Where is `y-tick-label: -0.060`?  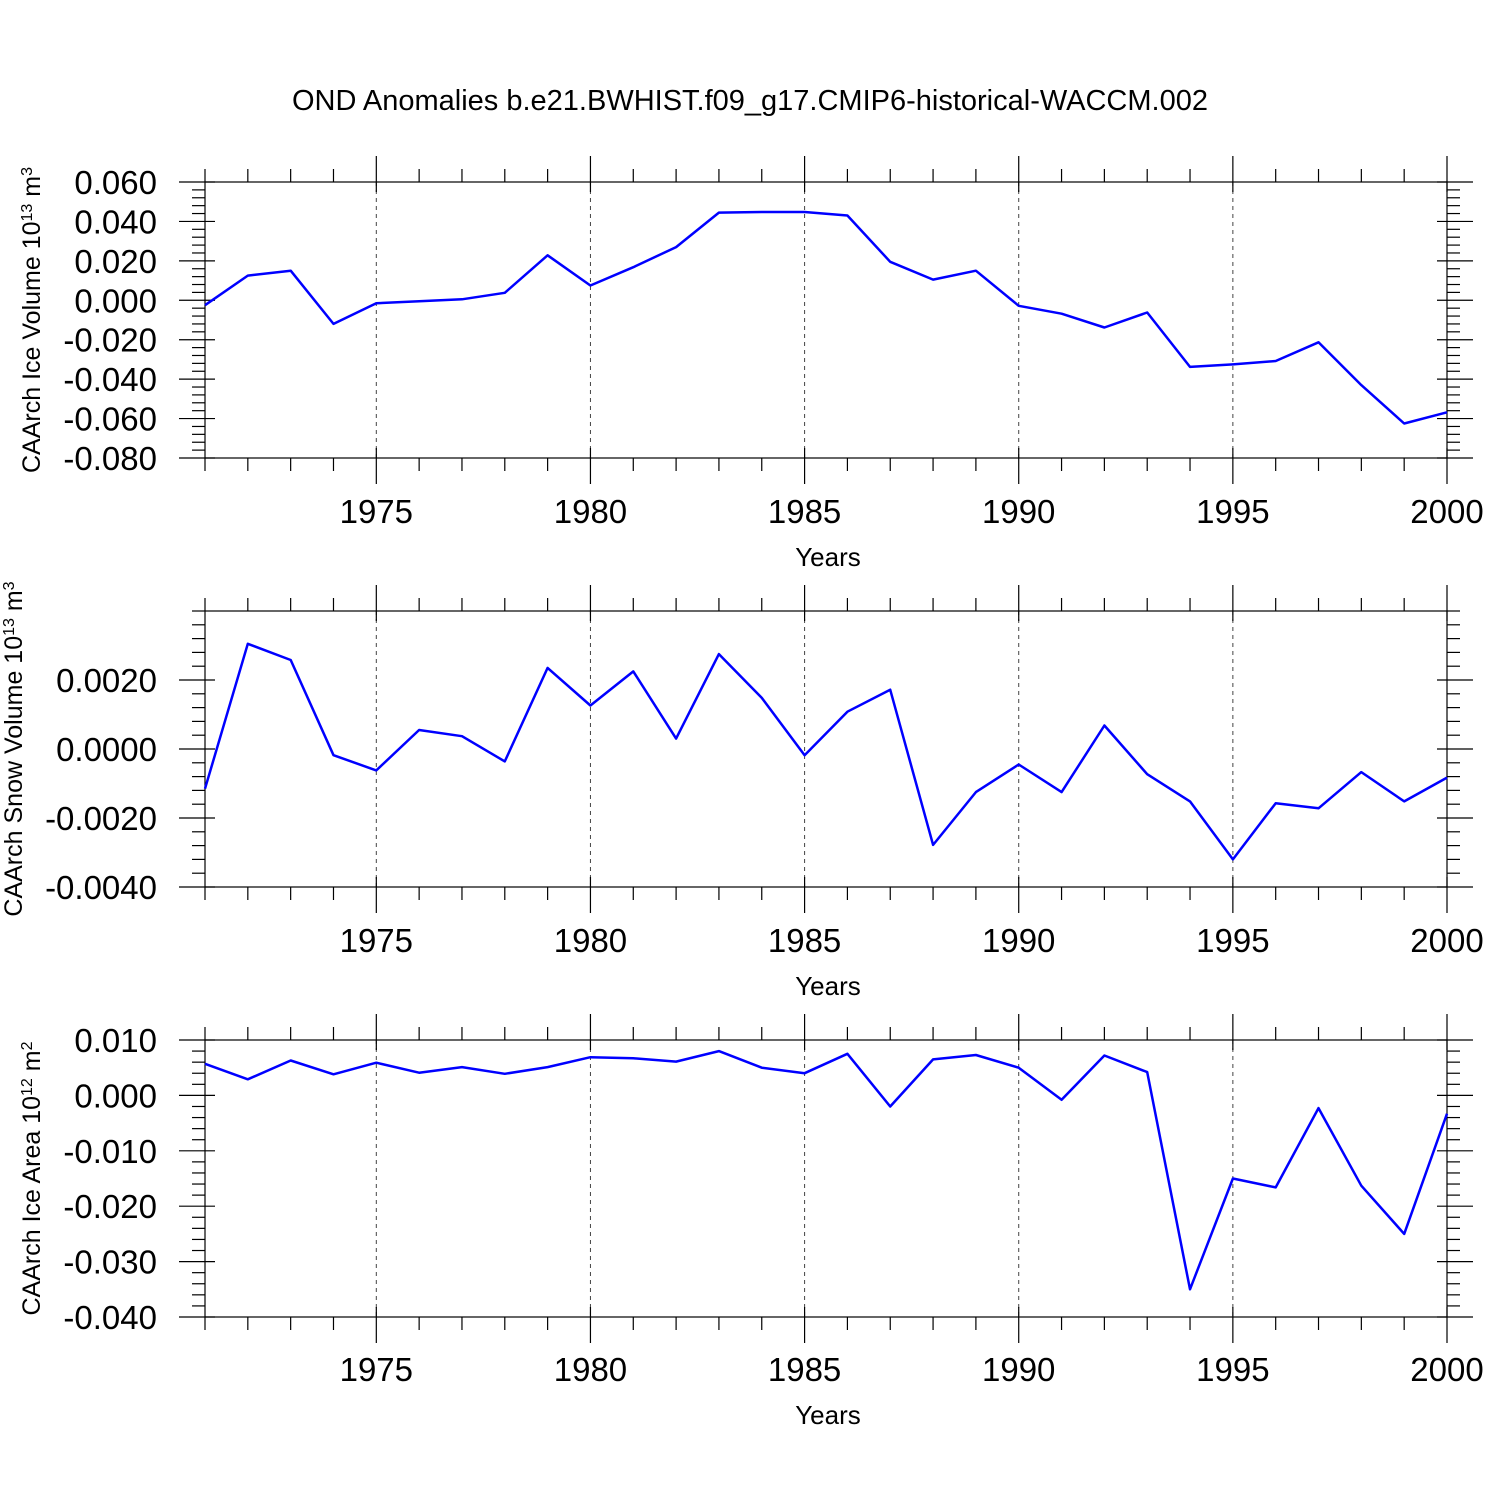 y-tick-label: -0.060 is located at coordinates (110, 419).